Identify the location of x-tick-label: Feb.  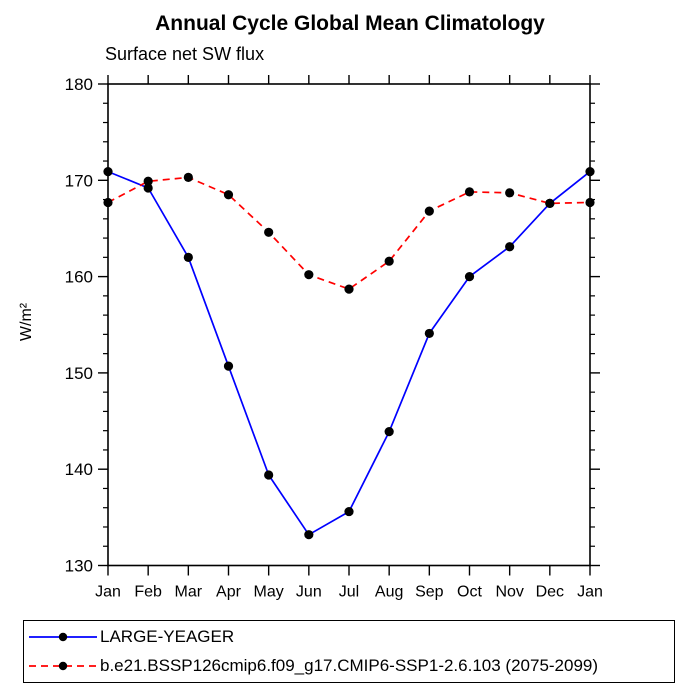
(148, 592).